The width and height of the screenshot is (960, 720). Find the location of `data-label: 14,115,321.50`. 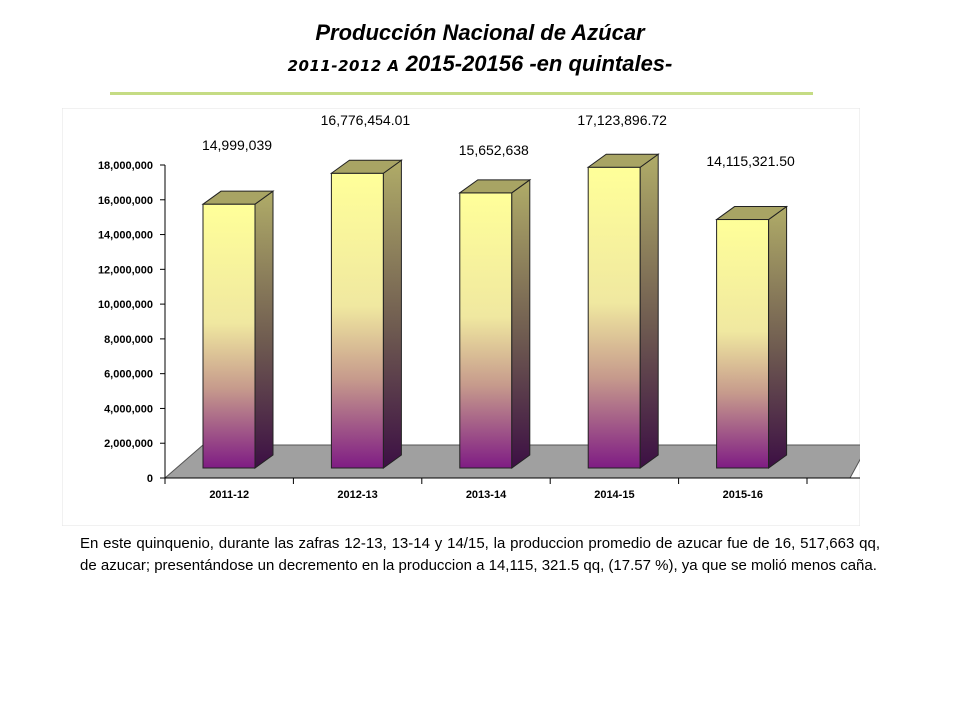

data-label: 14,115,321.50 is located at coordinates (750, 161).